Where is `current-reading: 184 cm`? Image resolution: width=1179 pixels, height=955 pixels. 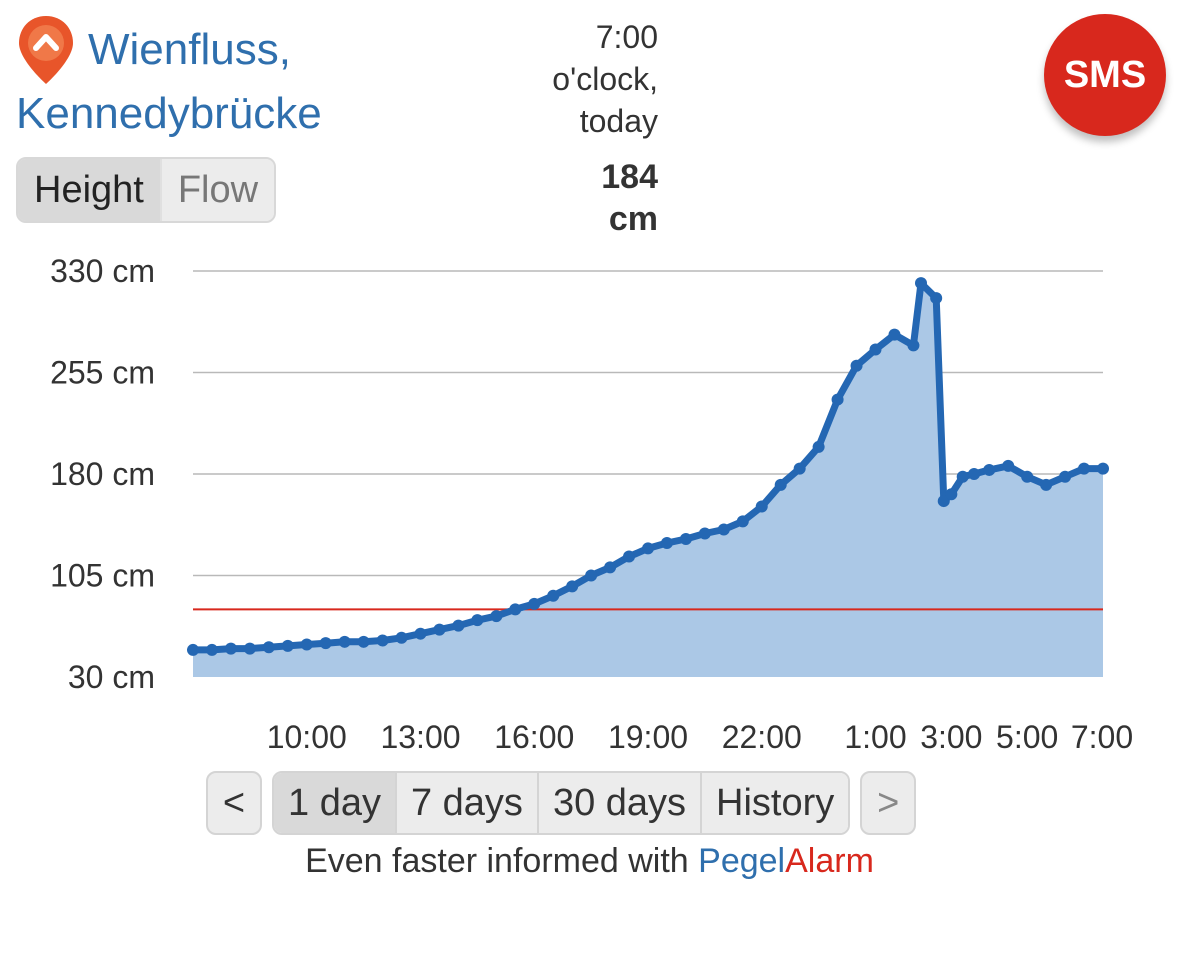 current-reading: 184 cm is located at coordinates (564, 198).